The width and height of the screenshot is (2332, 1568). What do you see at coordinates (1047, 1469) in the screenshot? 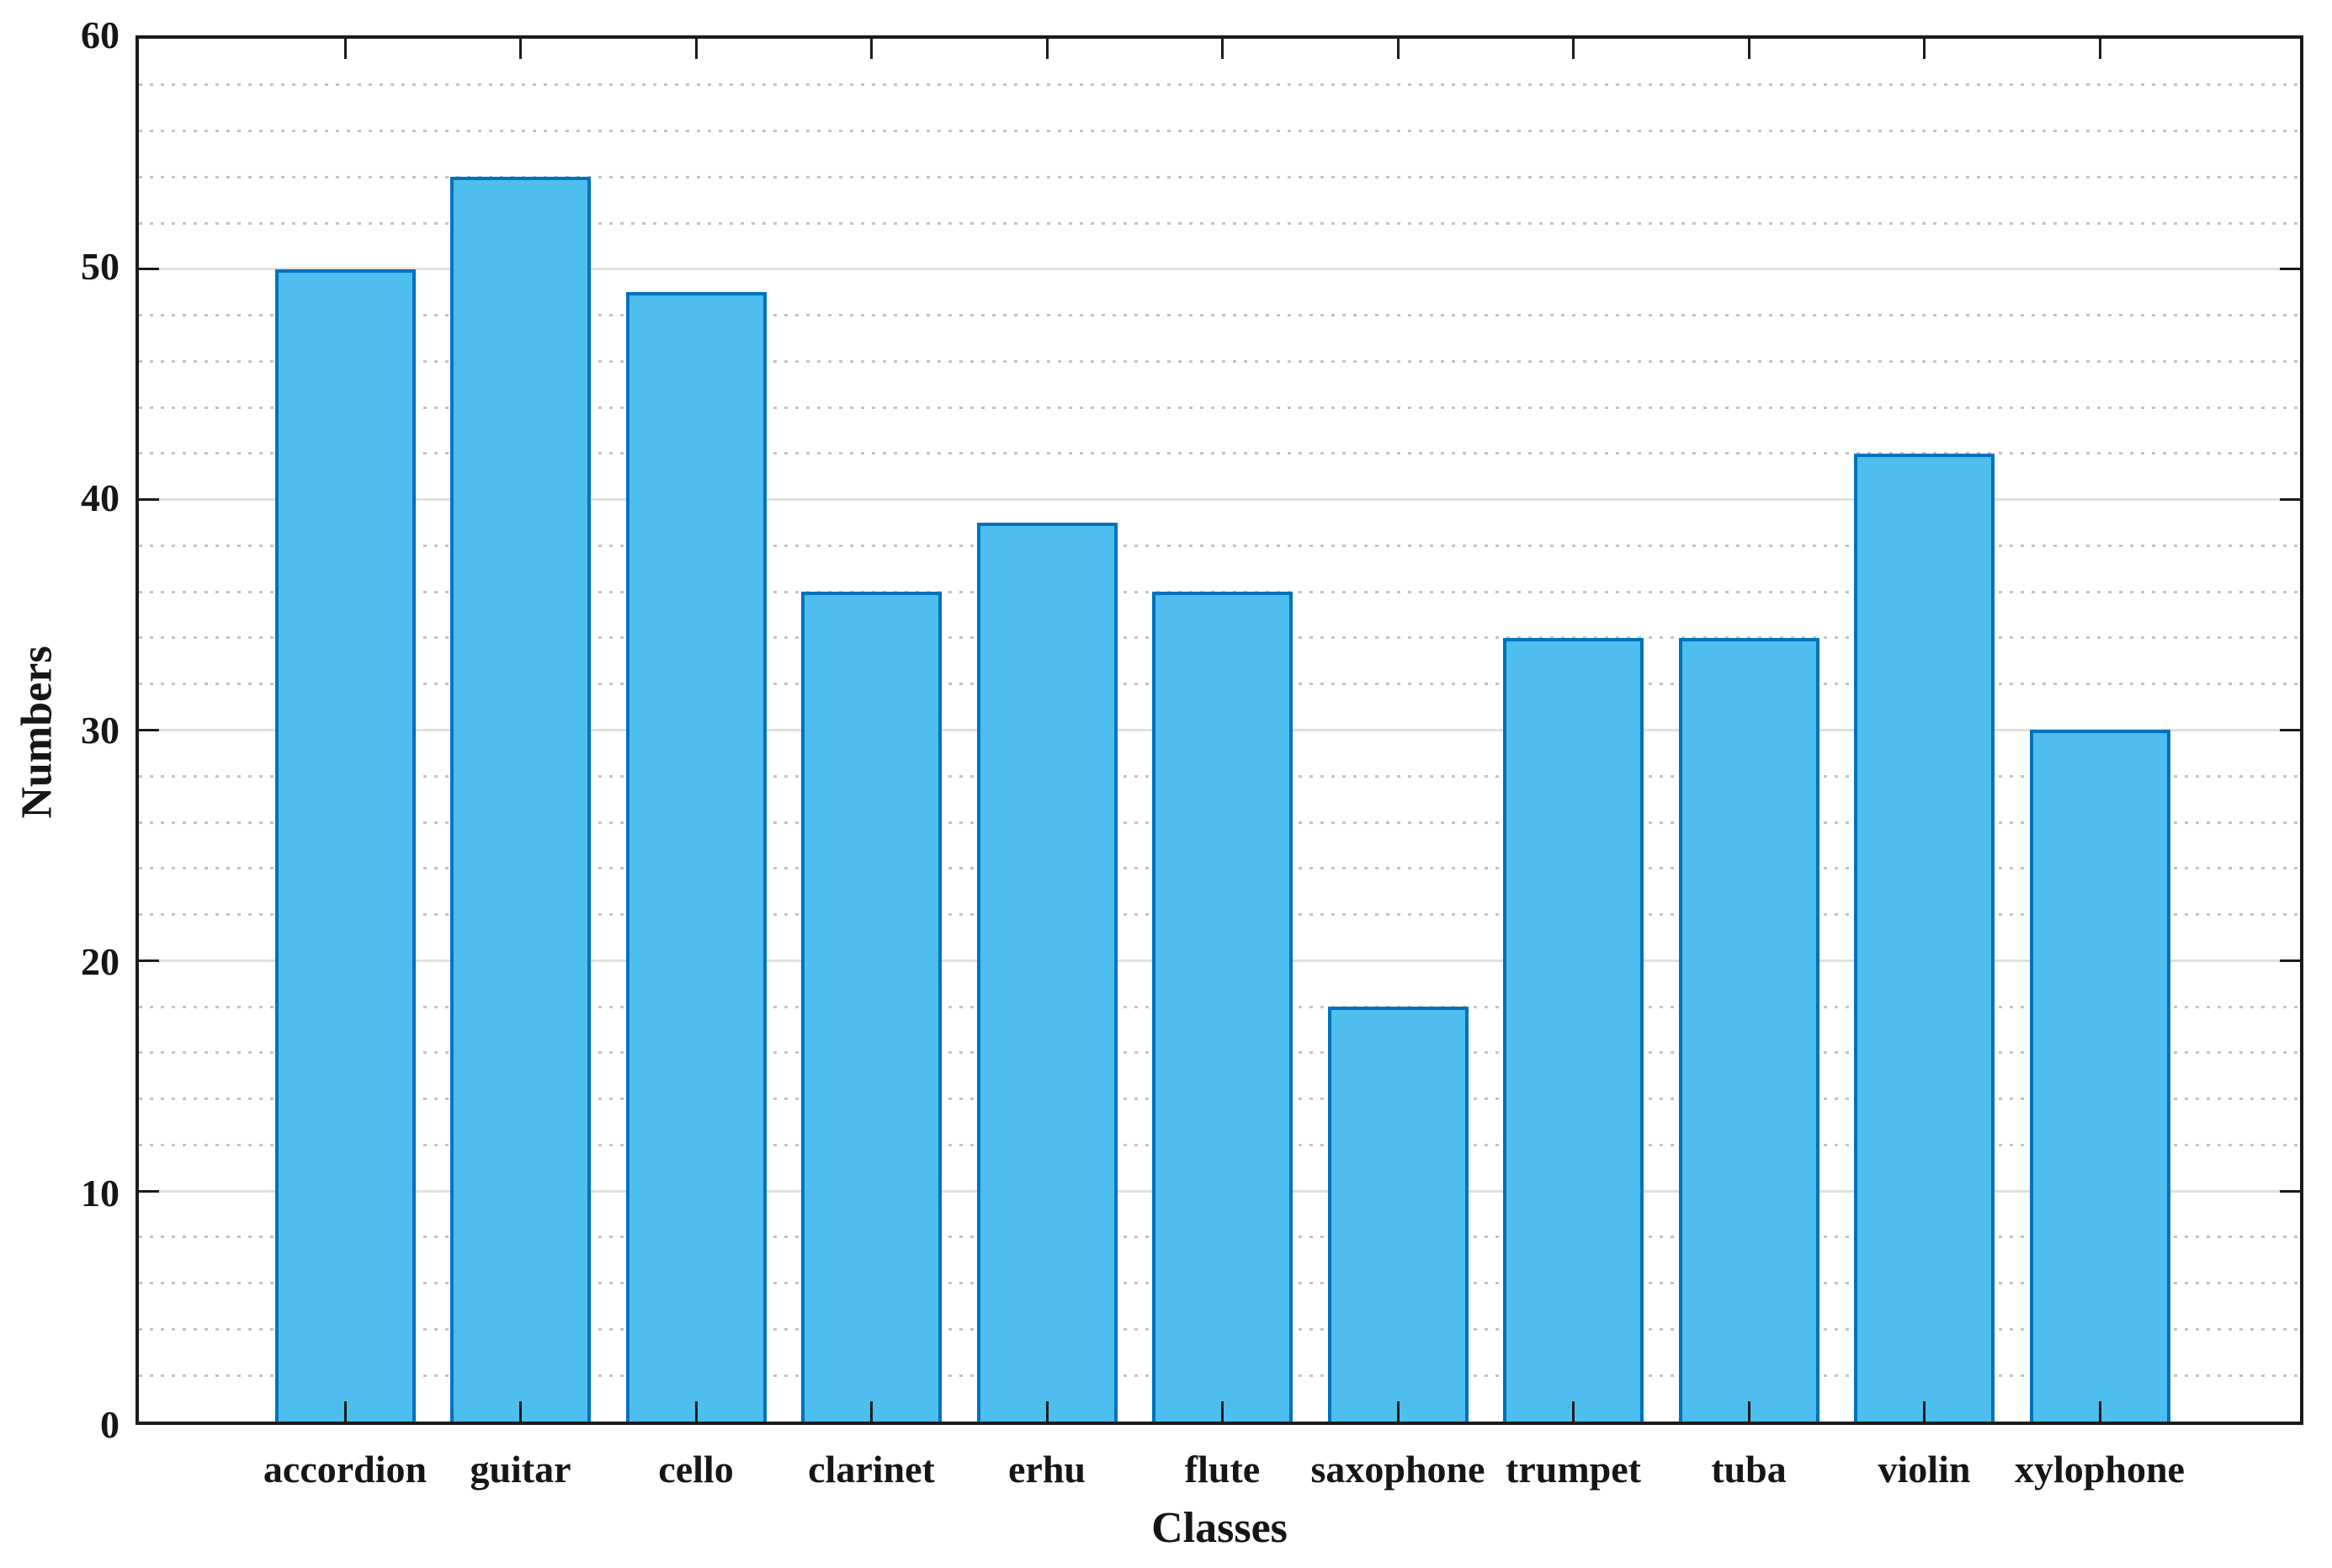
I see `x-tick-label-erhu: erhu` at bounding box center [1047, 1469].